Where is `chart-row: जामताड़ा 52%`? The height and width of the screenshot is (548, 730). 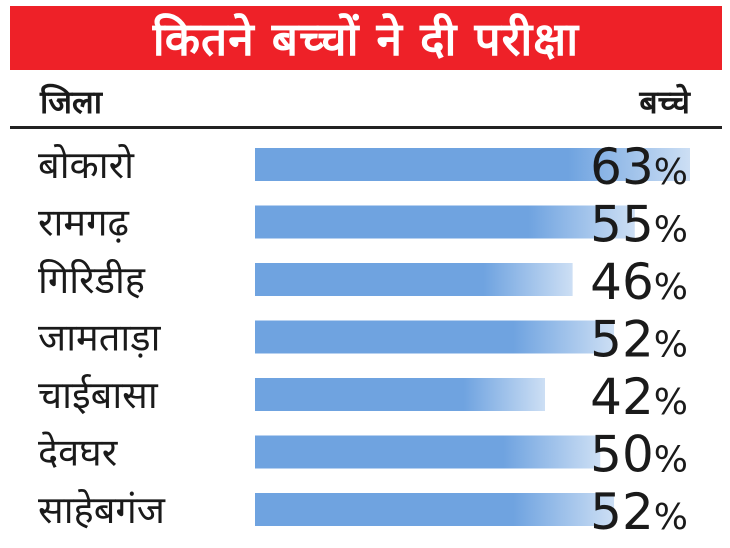
chart-row: जामताड़ा 52% is located at coordinates (363, 340).